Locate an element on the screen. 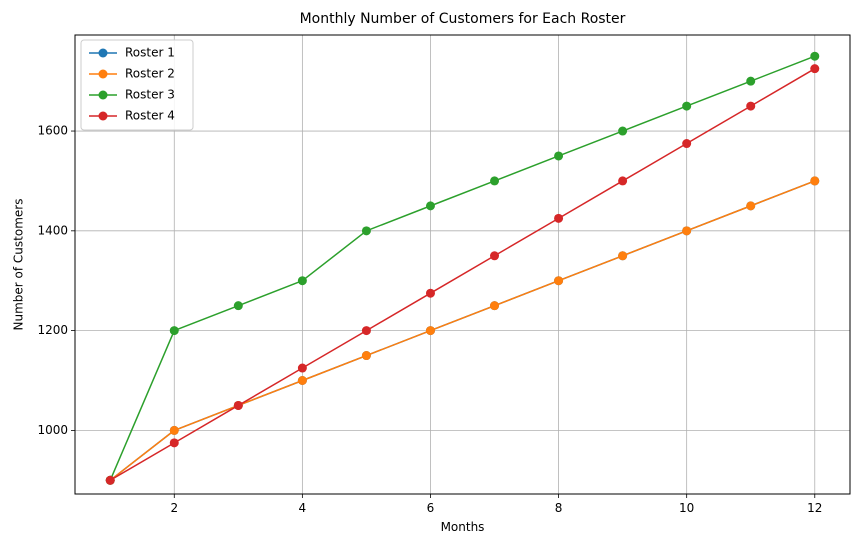  x-tick-label: 4 is located at coordinates (303, 508).